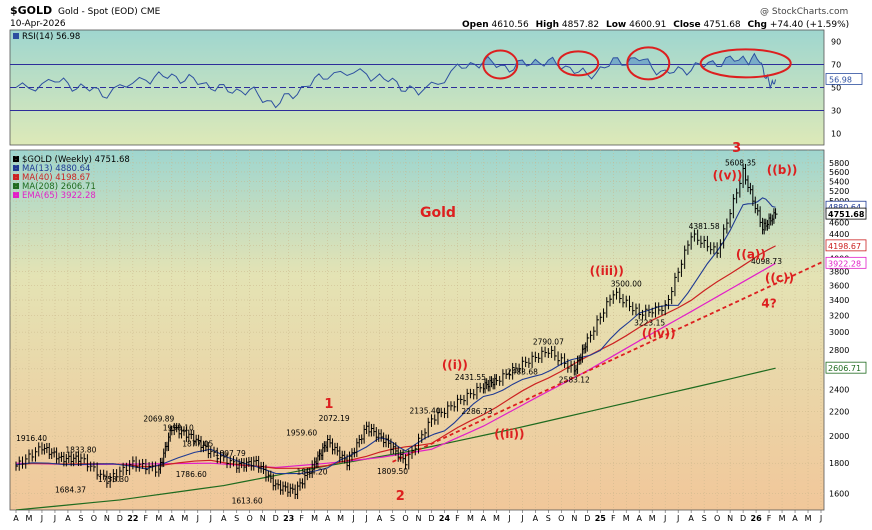 This screenshot has width=872, height=530. Describe the element at coordinates (839, 181) in the screenshot. I see `price-tick-label: 5400` at that location.